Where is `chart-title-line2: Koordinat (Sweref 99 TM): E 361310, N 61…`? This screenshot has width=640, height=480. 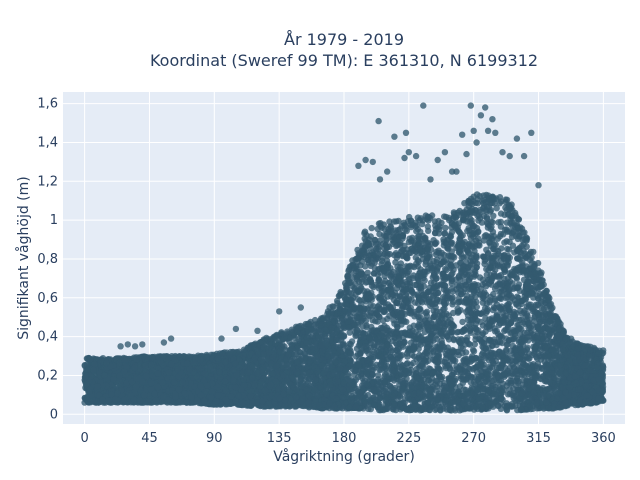 chart-title-line2: Koordinat (Sweref 99 TM): E 361310, N 61… is located at coordinates (344, 60).